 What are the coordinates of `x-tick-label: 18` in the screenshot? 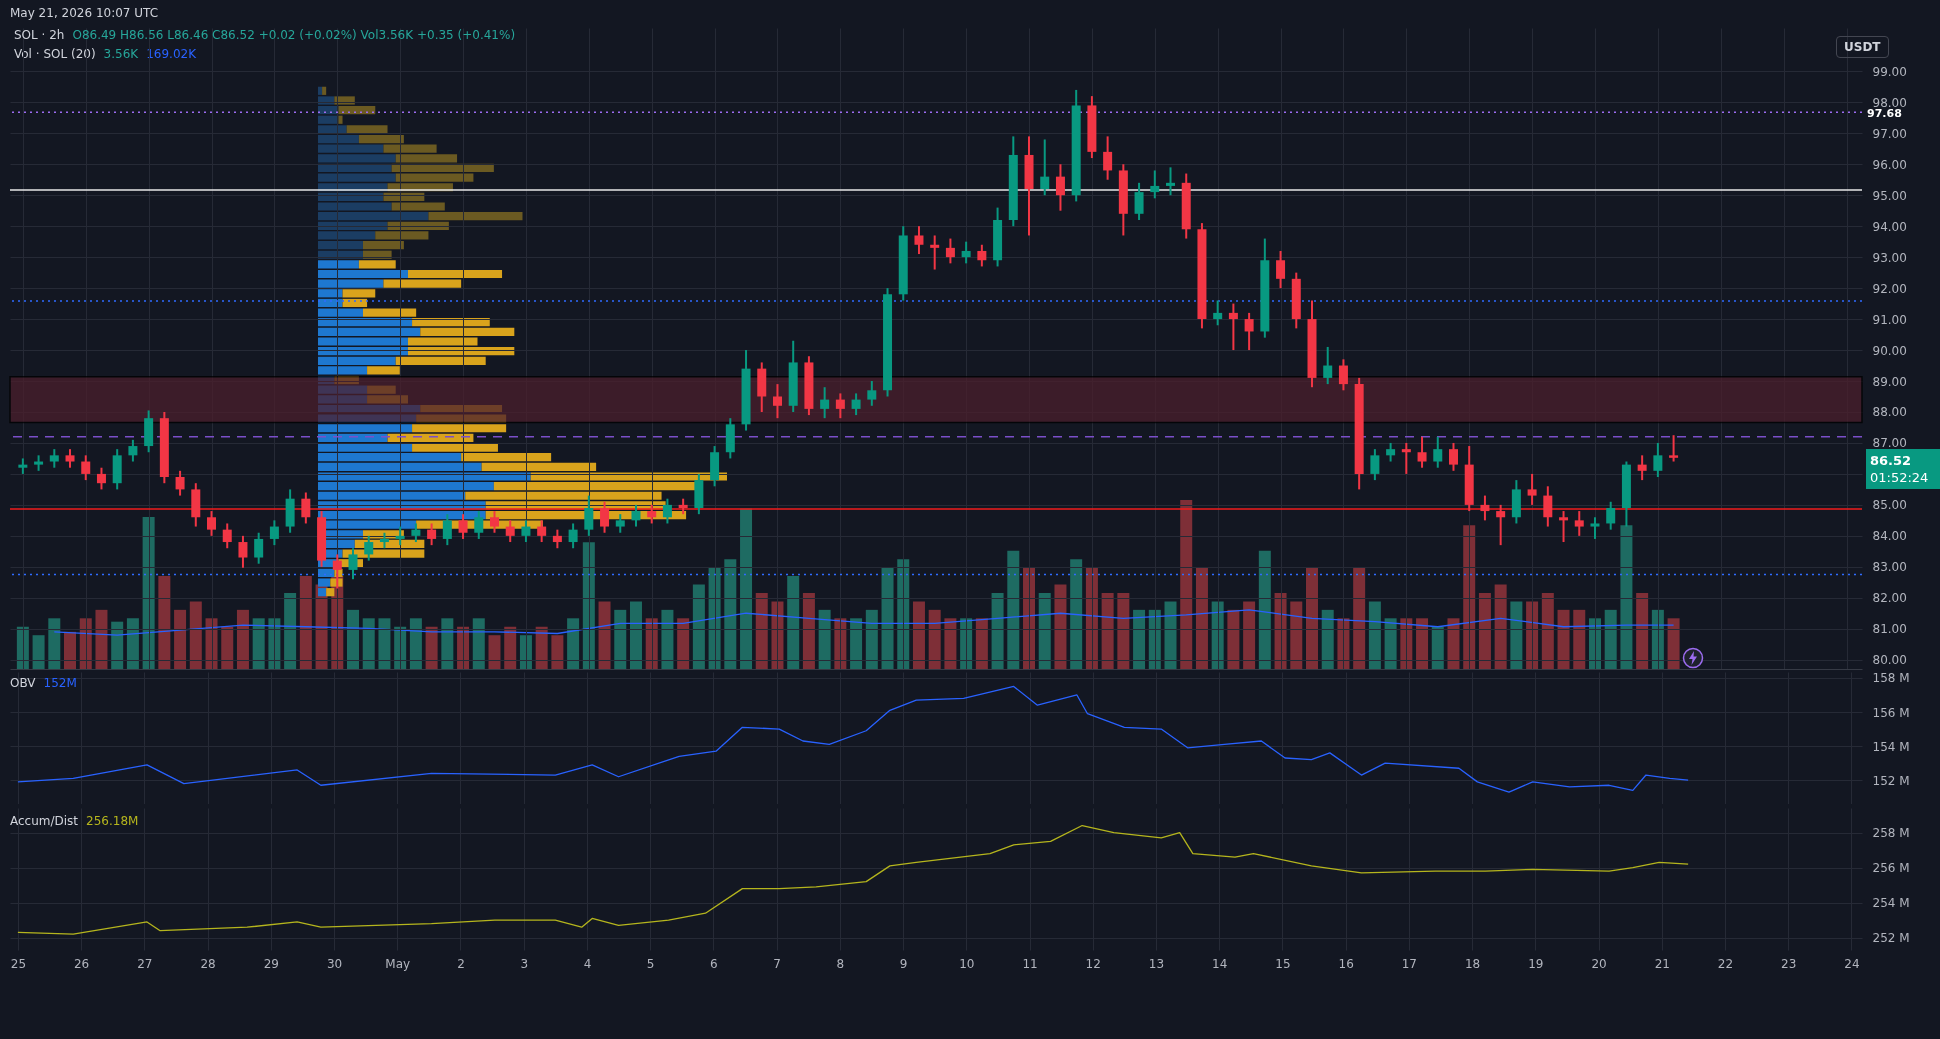 It's located at (1472, 963).